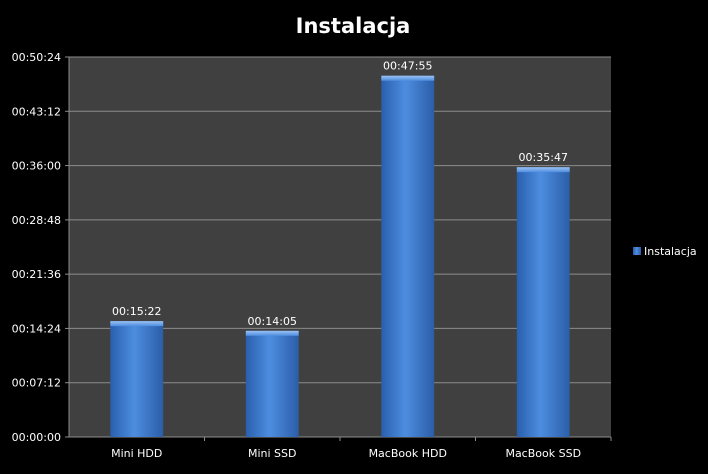 This screenshot has height=474, width=708. Describe the element at coordinates (637, 251) in the screenshot. I see `legend-swatch` at that location.